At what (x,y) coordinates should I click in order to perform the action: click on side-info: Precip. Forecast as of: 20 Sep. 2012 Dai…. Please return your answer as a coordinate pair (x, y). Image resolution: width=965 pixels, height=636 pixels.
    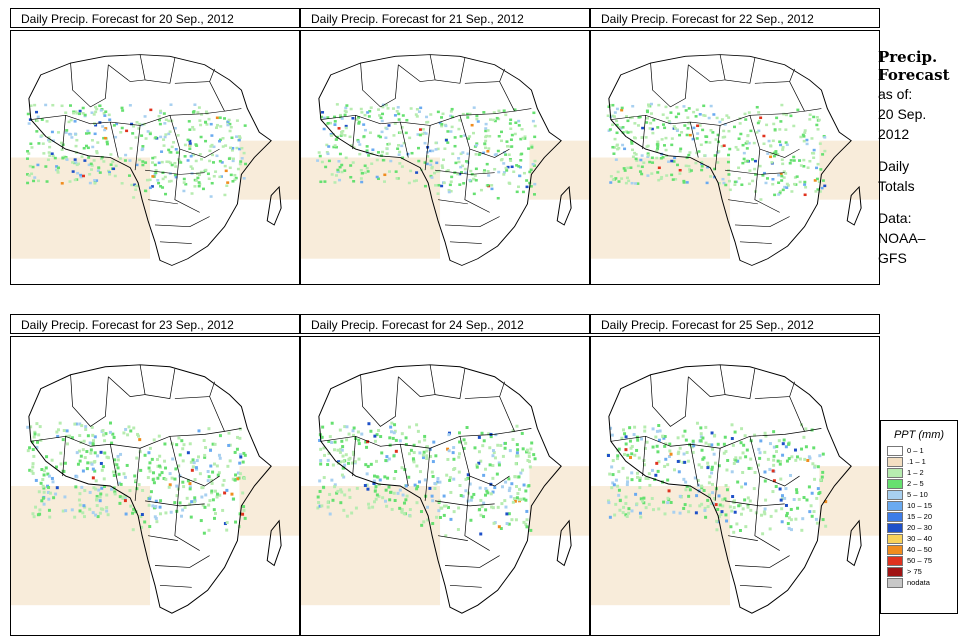
    Looking at the image, I should click on (920, 158).